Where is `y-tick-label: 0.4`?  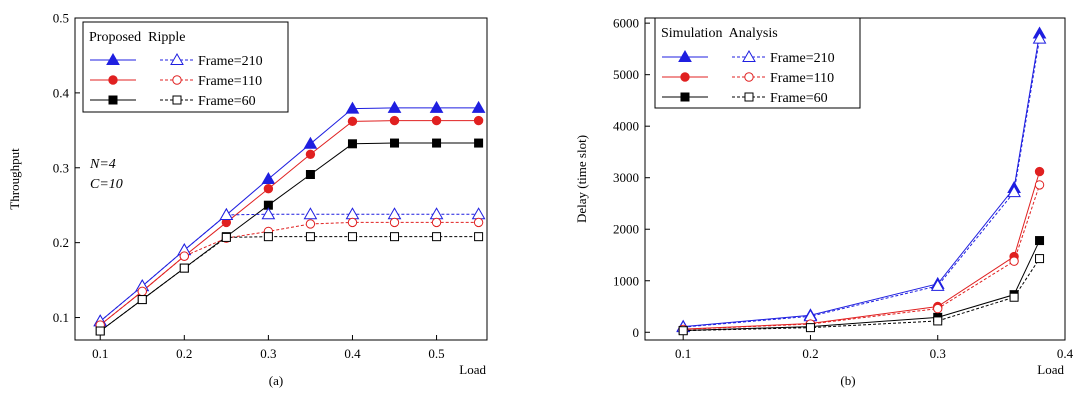
y-tick-label: 0.4 is located at coordinates (61, 92).